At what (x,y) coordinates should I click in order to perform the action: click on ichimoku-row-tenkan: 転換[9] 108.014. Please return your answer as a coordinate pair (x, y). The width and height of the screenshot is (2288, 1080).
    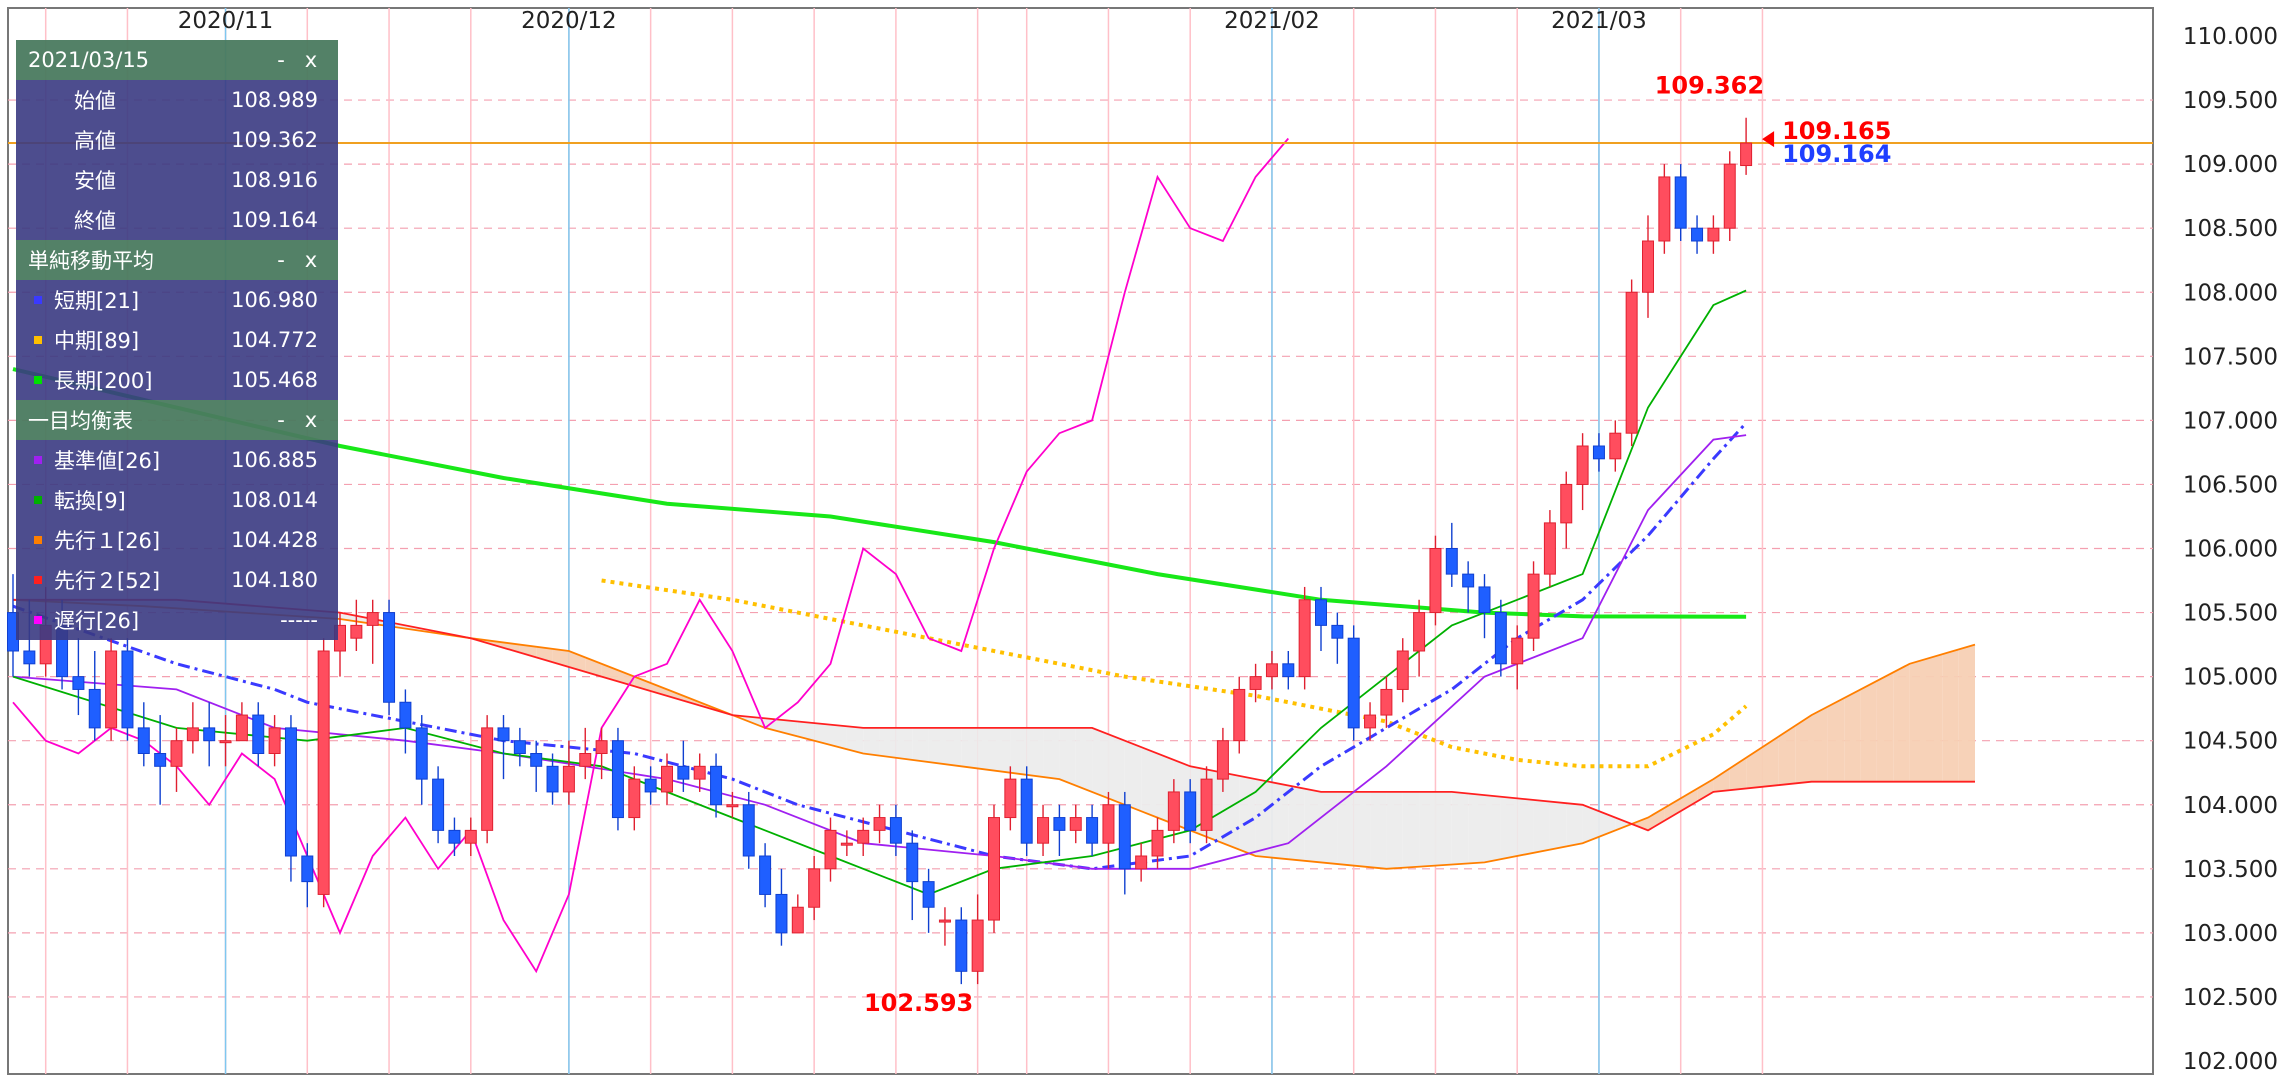
    Looking at the image, I should click on (177, 500).